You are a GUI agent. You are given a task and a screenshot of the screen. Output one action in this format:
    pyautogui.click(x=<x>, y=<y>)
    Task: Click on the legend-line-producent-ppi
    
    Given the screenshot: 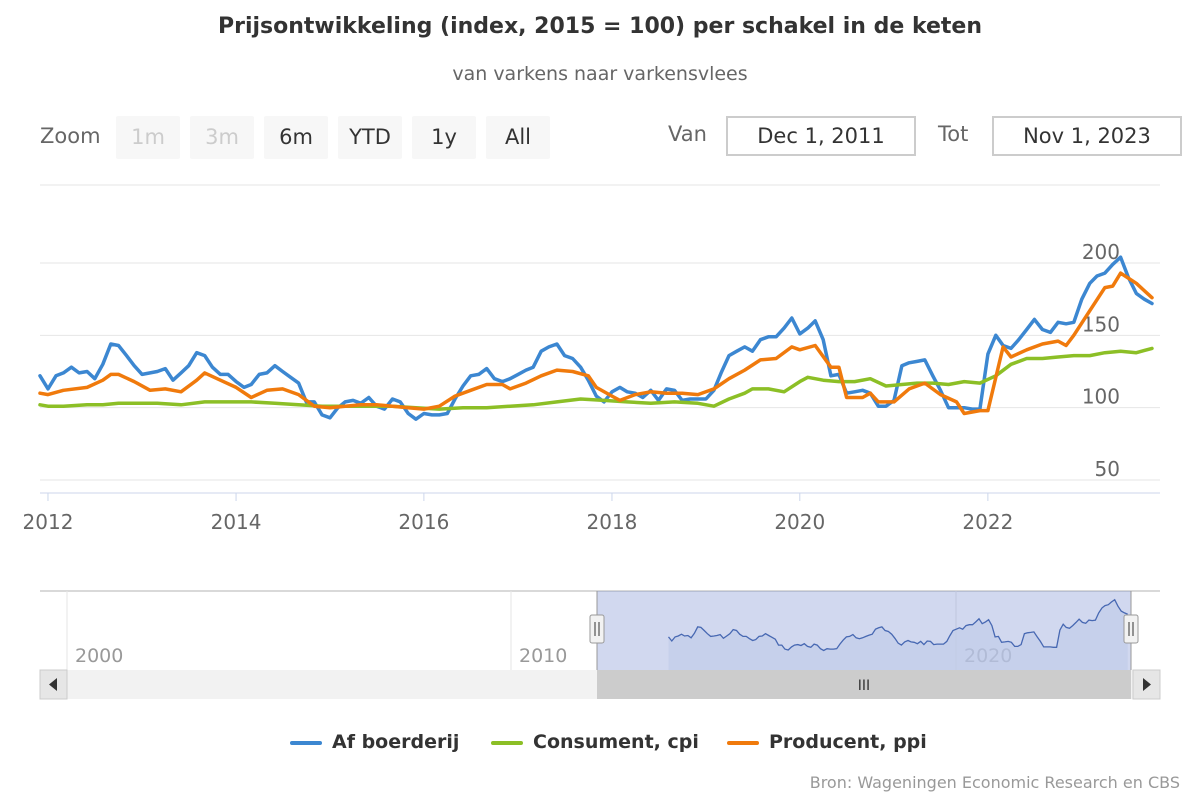 What is the action you would take?
    pyautogui.click(x=743, y=743)
    